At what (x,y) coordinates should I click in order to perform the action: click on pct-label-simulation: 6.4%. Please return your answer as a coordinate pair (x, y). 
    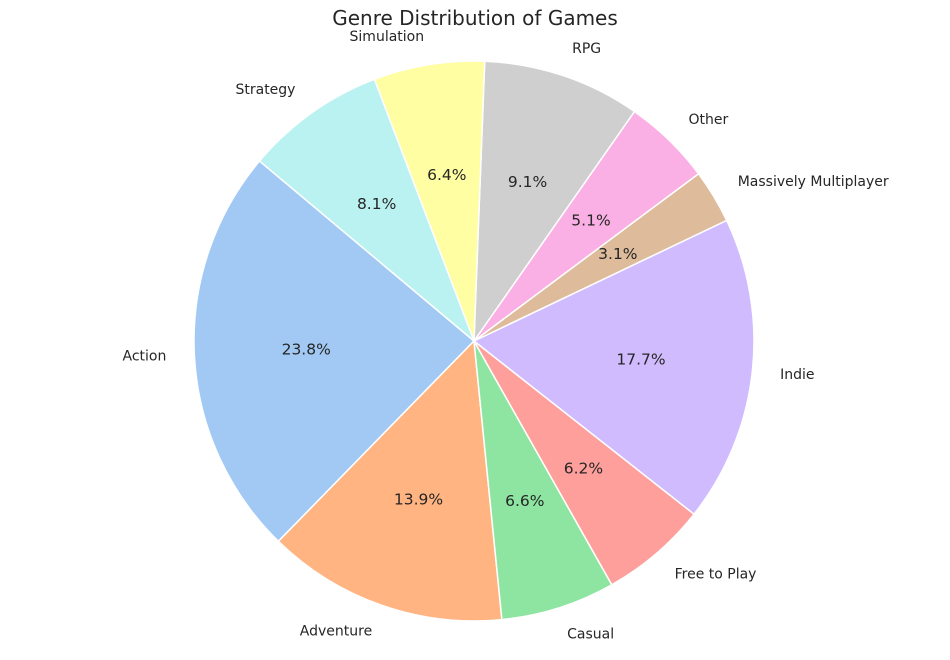
    Looking at the image, I should click on (446, 175).